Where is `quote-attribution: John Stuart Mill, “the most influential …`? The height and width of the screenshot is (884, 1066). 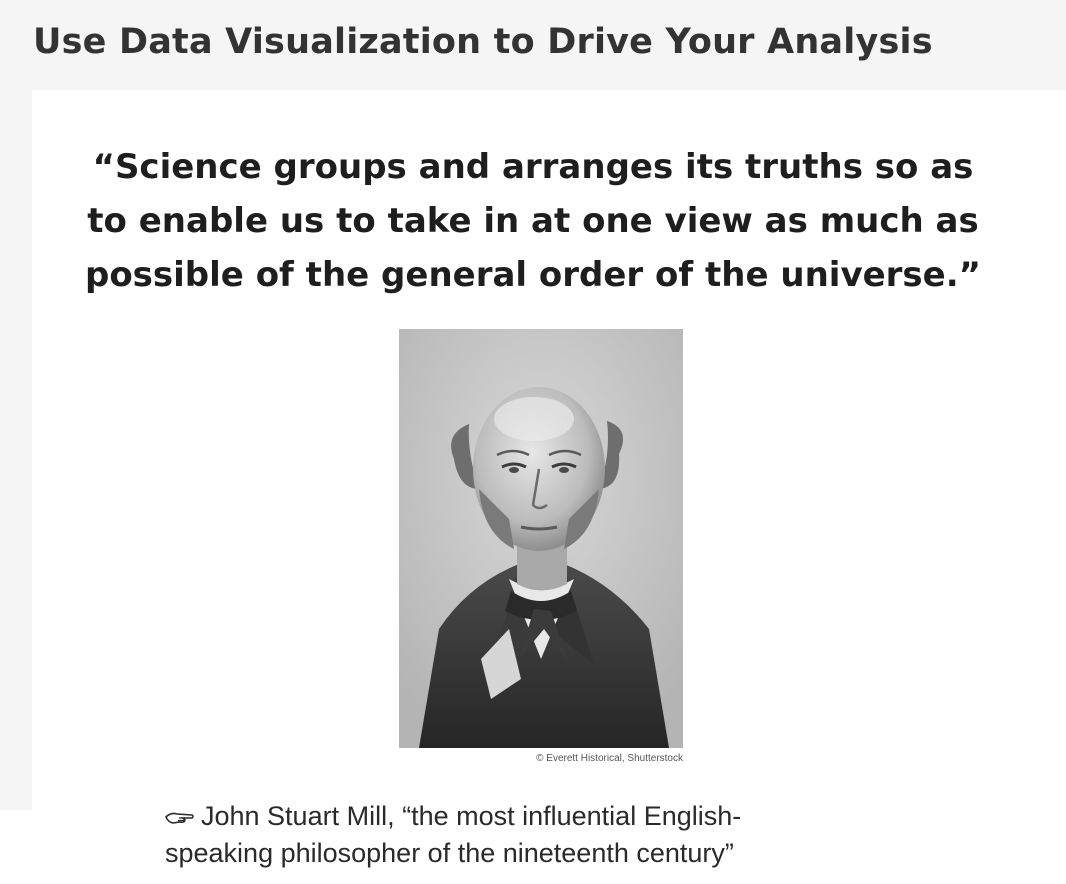
quote-attribution: John Stuart Mill, “the most influential … is located at coordinates (565, 835).